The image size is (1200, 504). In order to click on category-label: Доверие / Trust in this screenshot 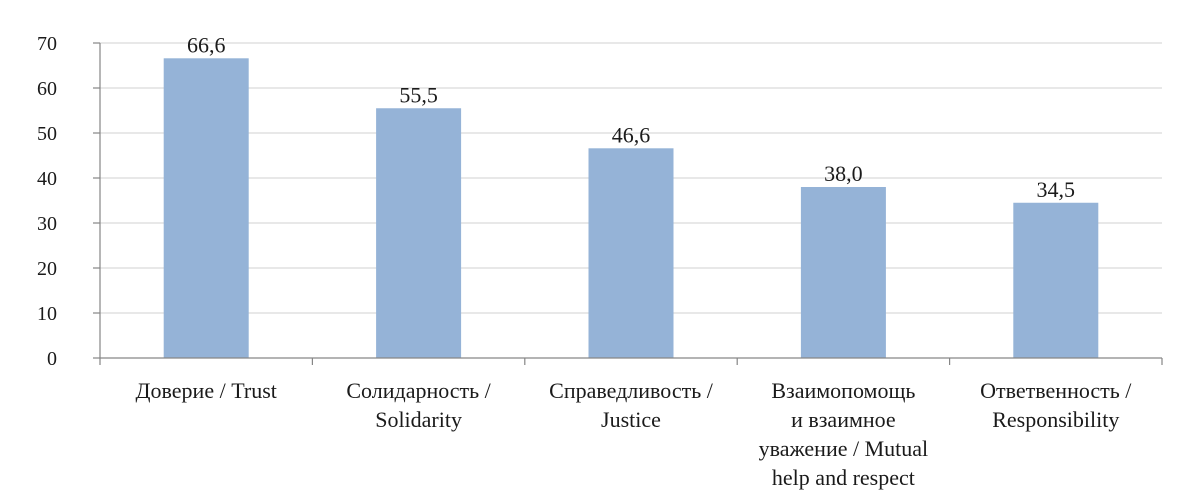, I will do `click(206, 390)`.